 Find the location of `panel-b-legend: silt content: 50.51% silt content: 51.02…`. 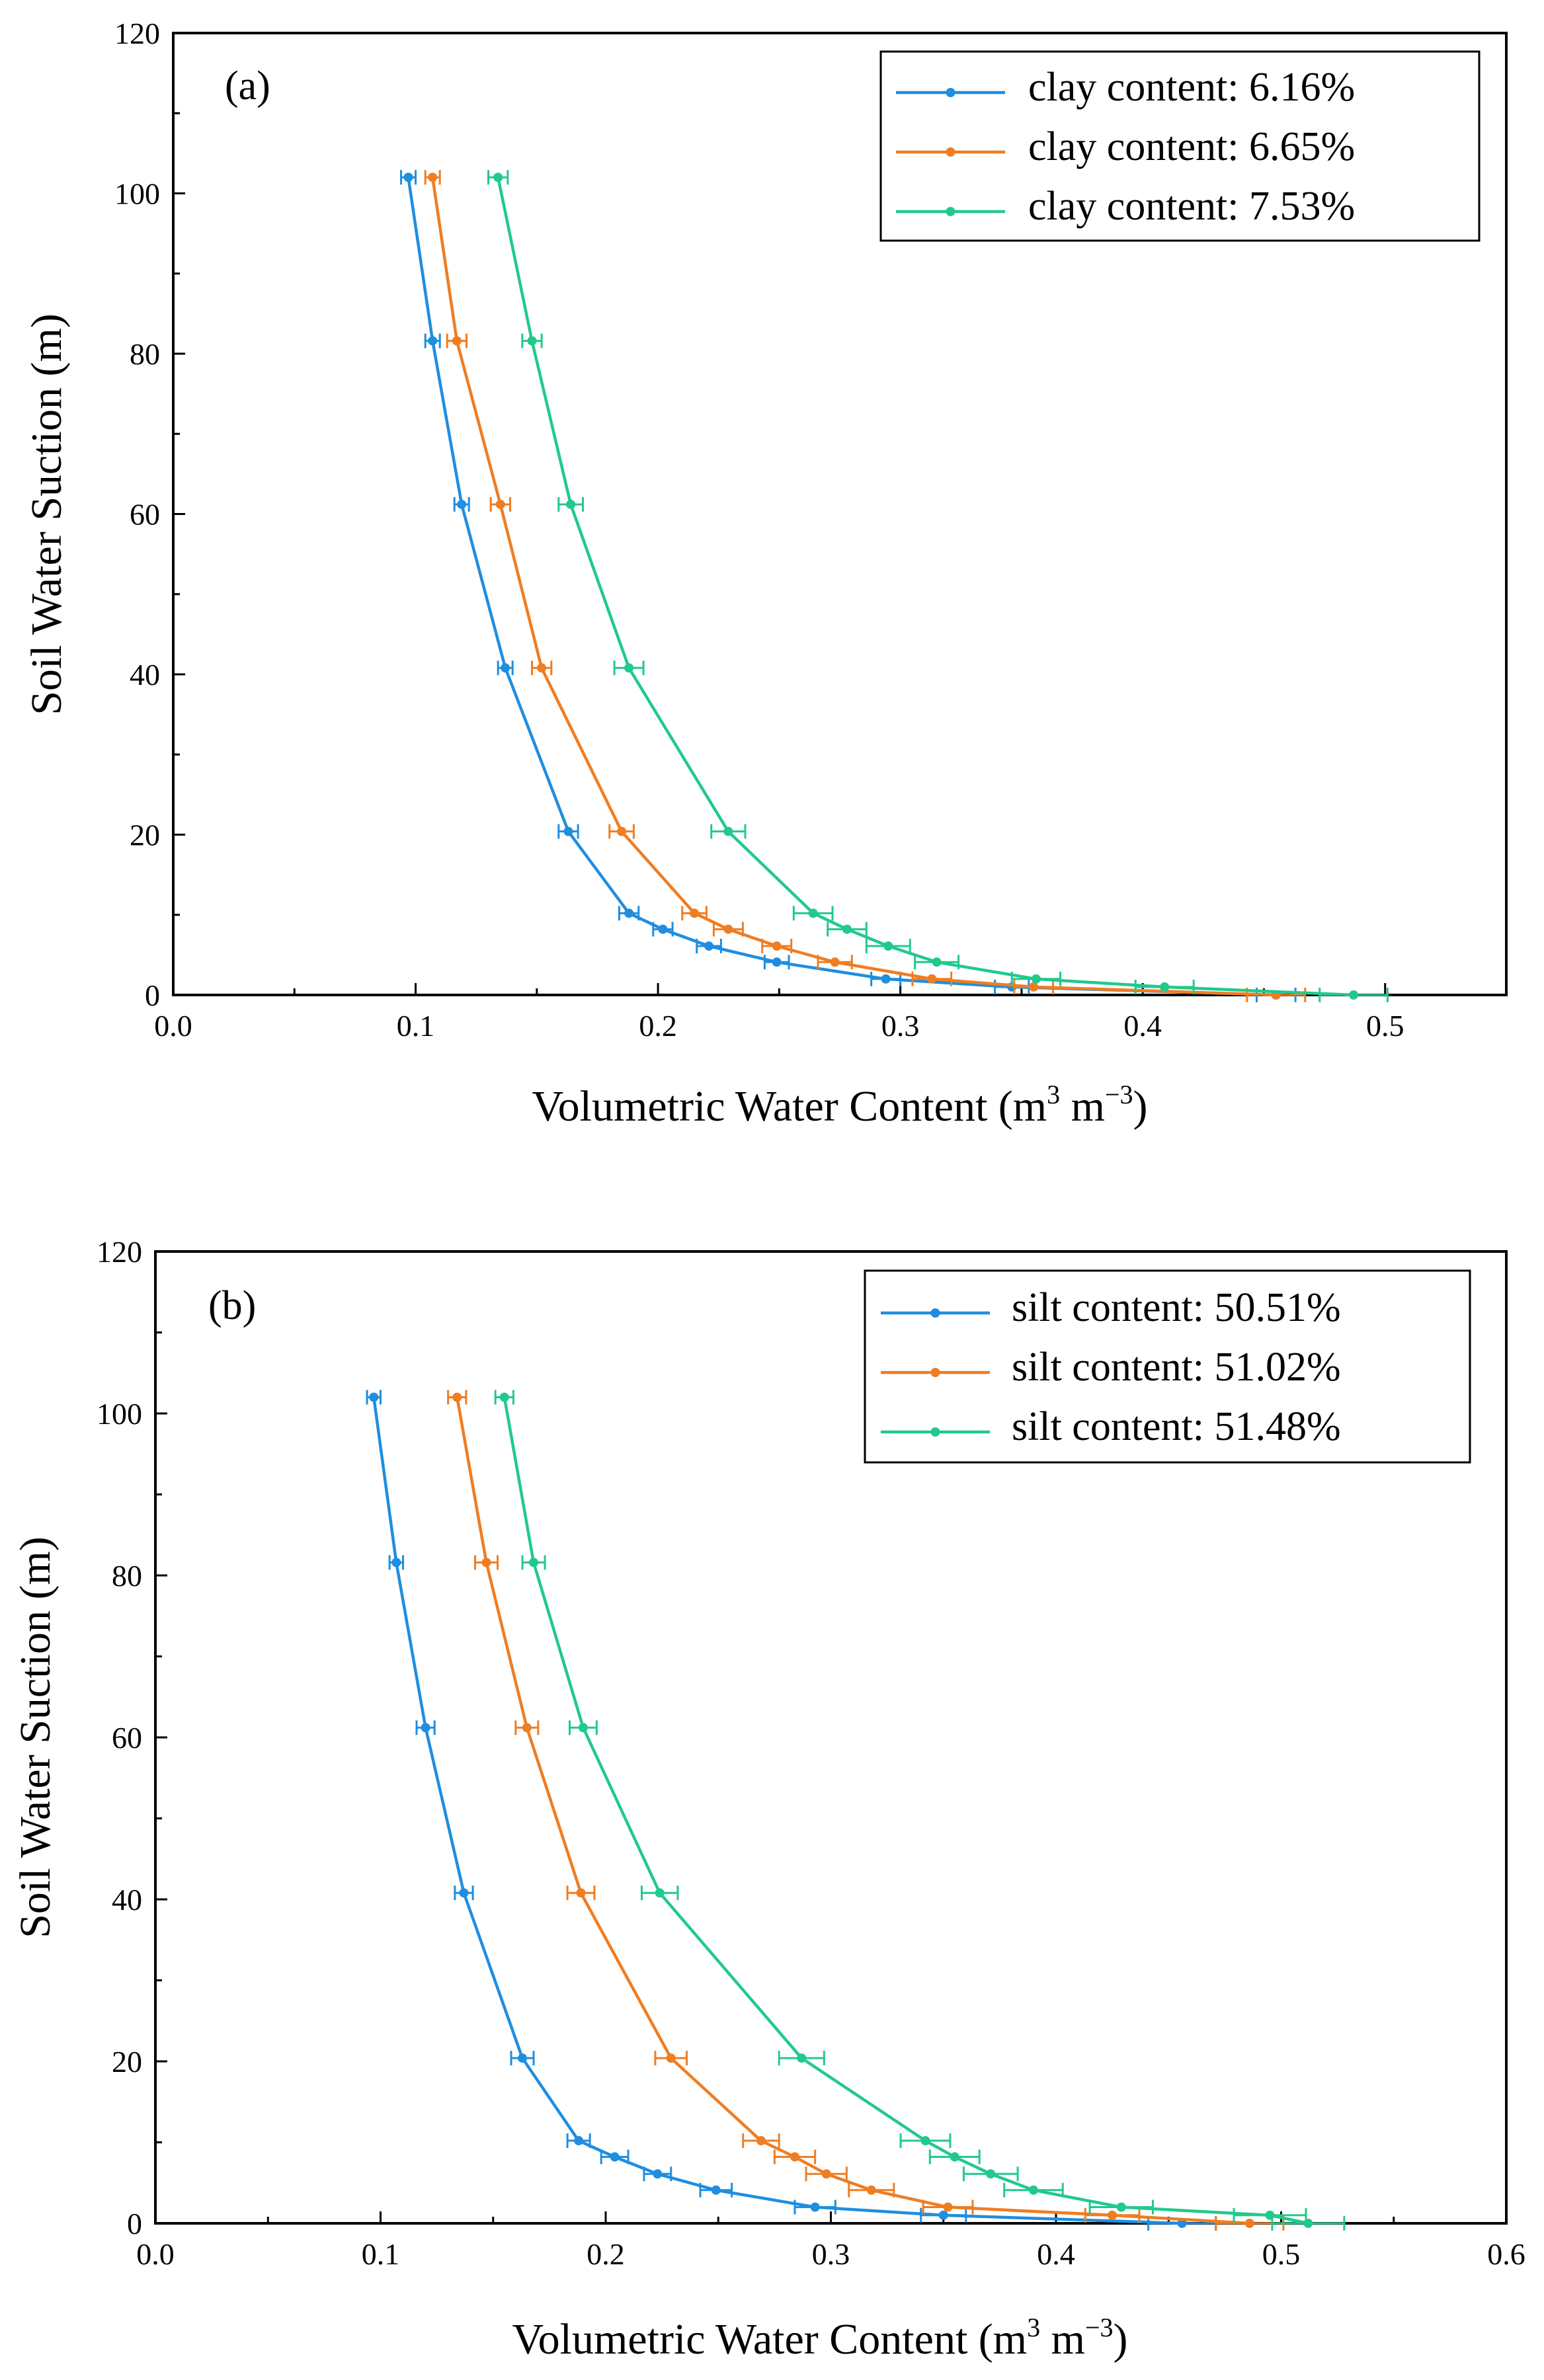

panel-b-legend: silt content: 50.51% silt content: 51.02… is located at coordinates (1167, 1366).